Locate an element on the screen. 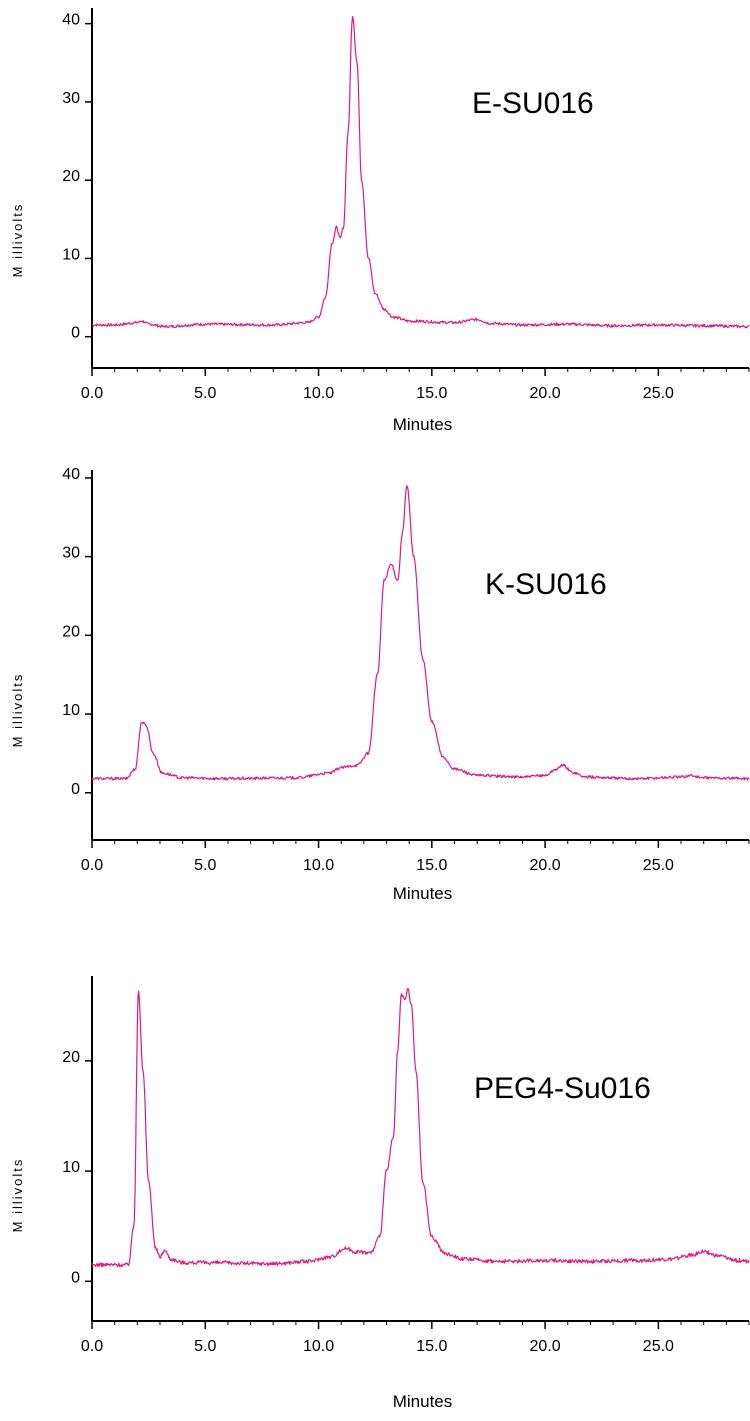 The height and width of the screenshot is (1421, 750). sample-label: E-SU016 is located at coordinates (533, 103).